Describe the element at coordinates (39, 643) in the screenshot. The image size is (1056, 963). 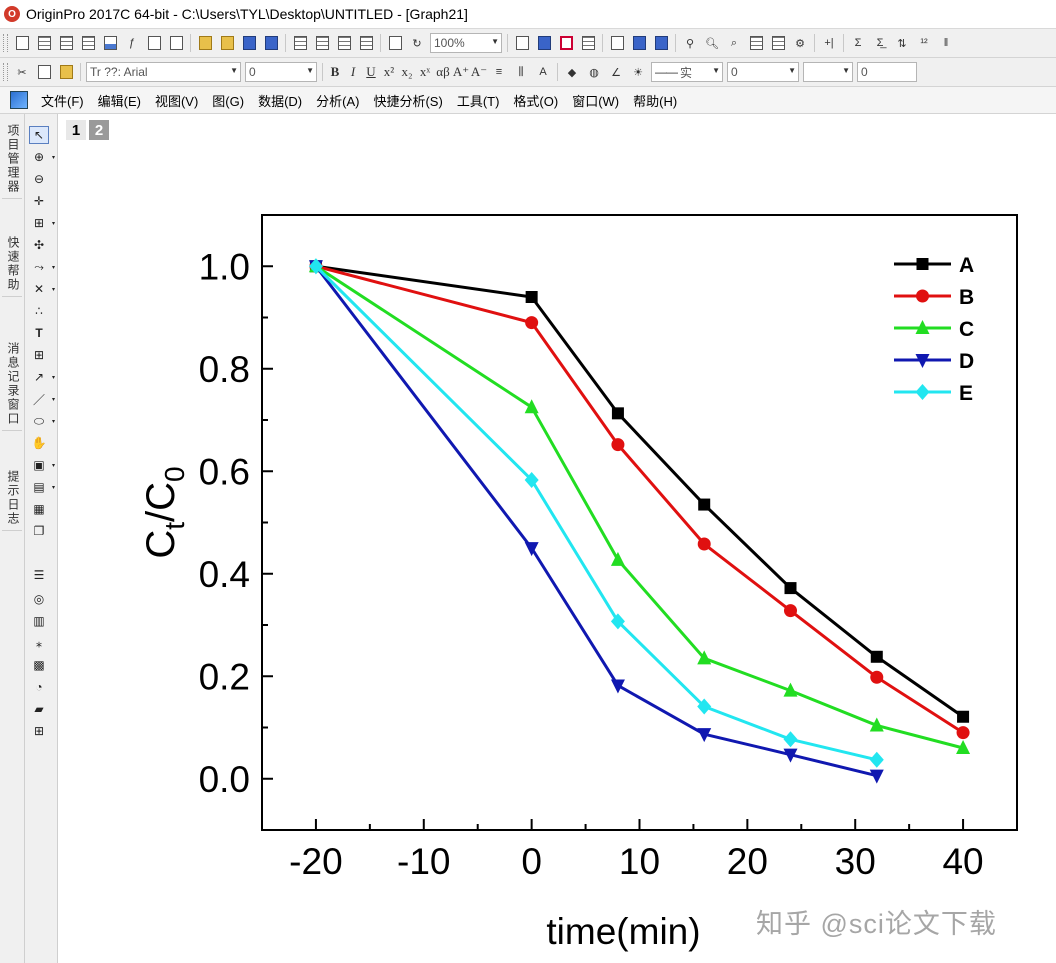
I see `new-legend-icon: ⁎` at that location.